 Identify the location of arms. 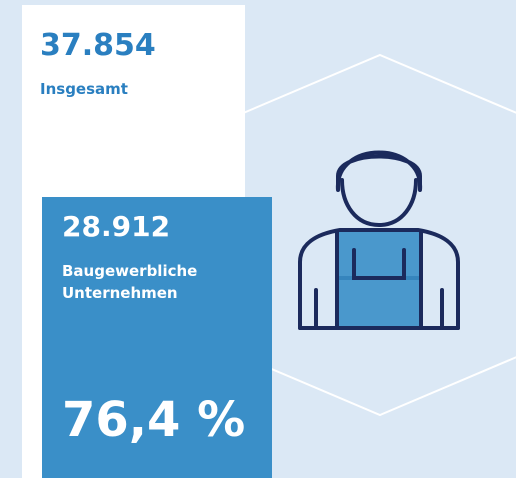
(379, 309).